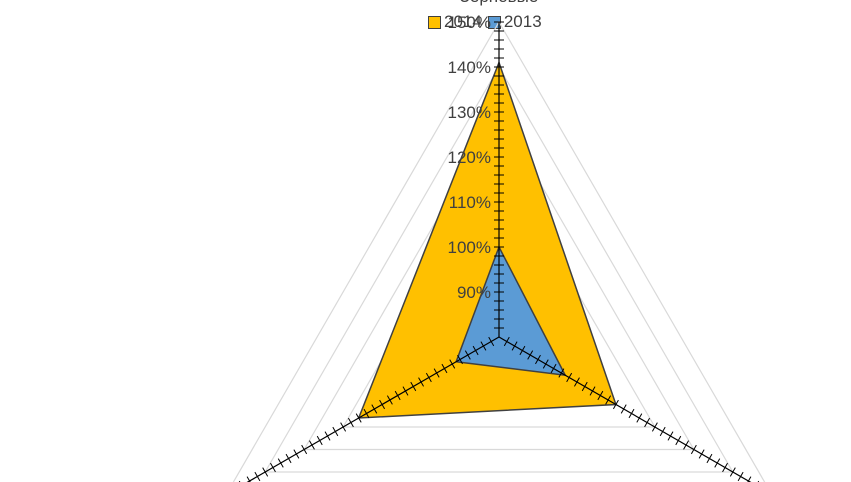  Describe the element at coordinates (434, 22) in the screenshot. I see `legend-swatch-2014` at that location.